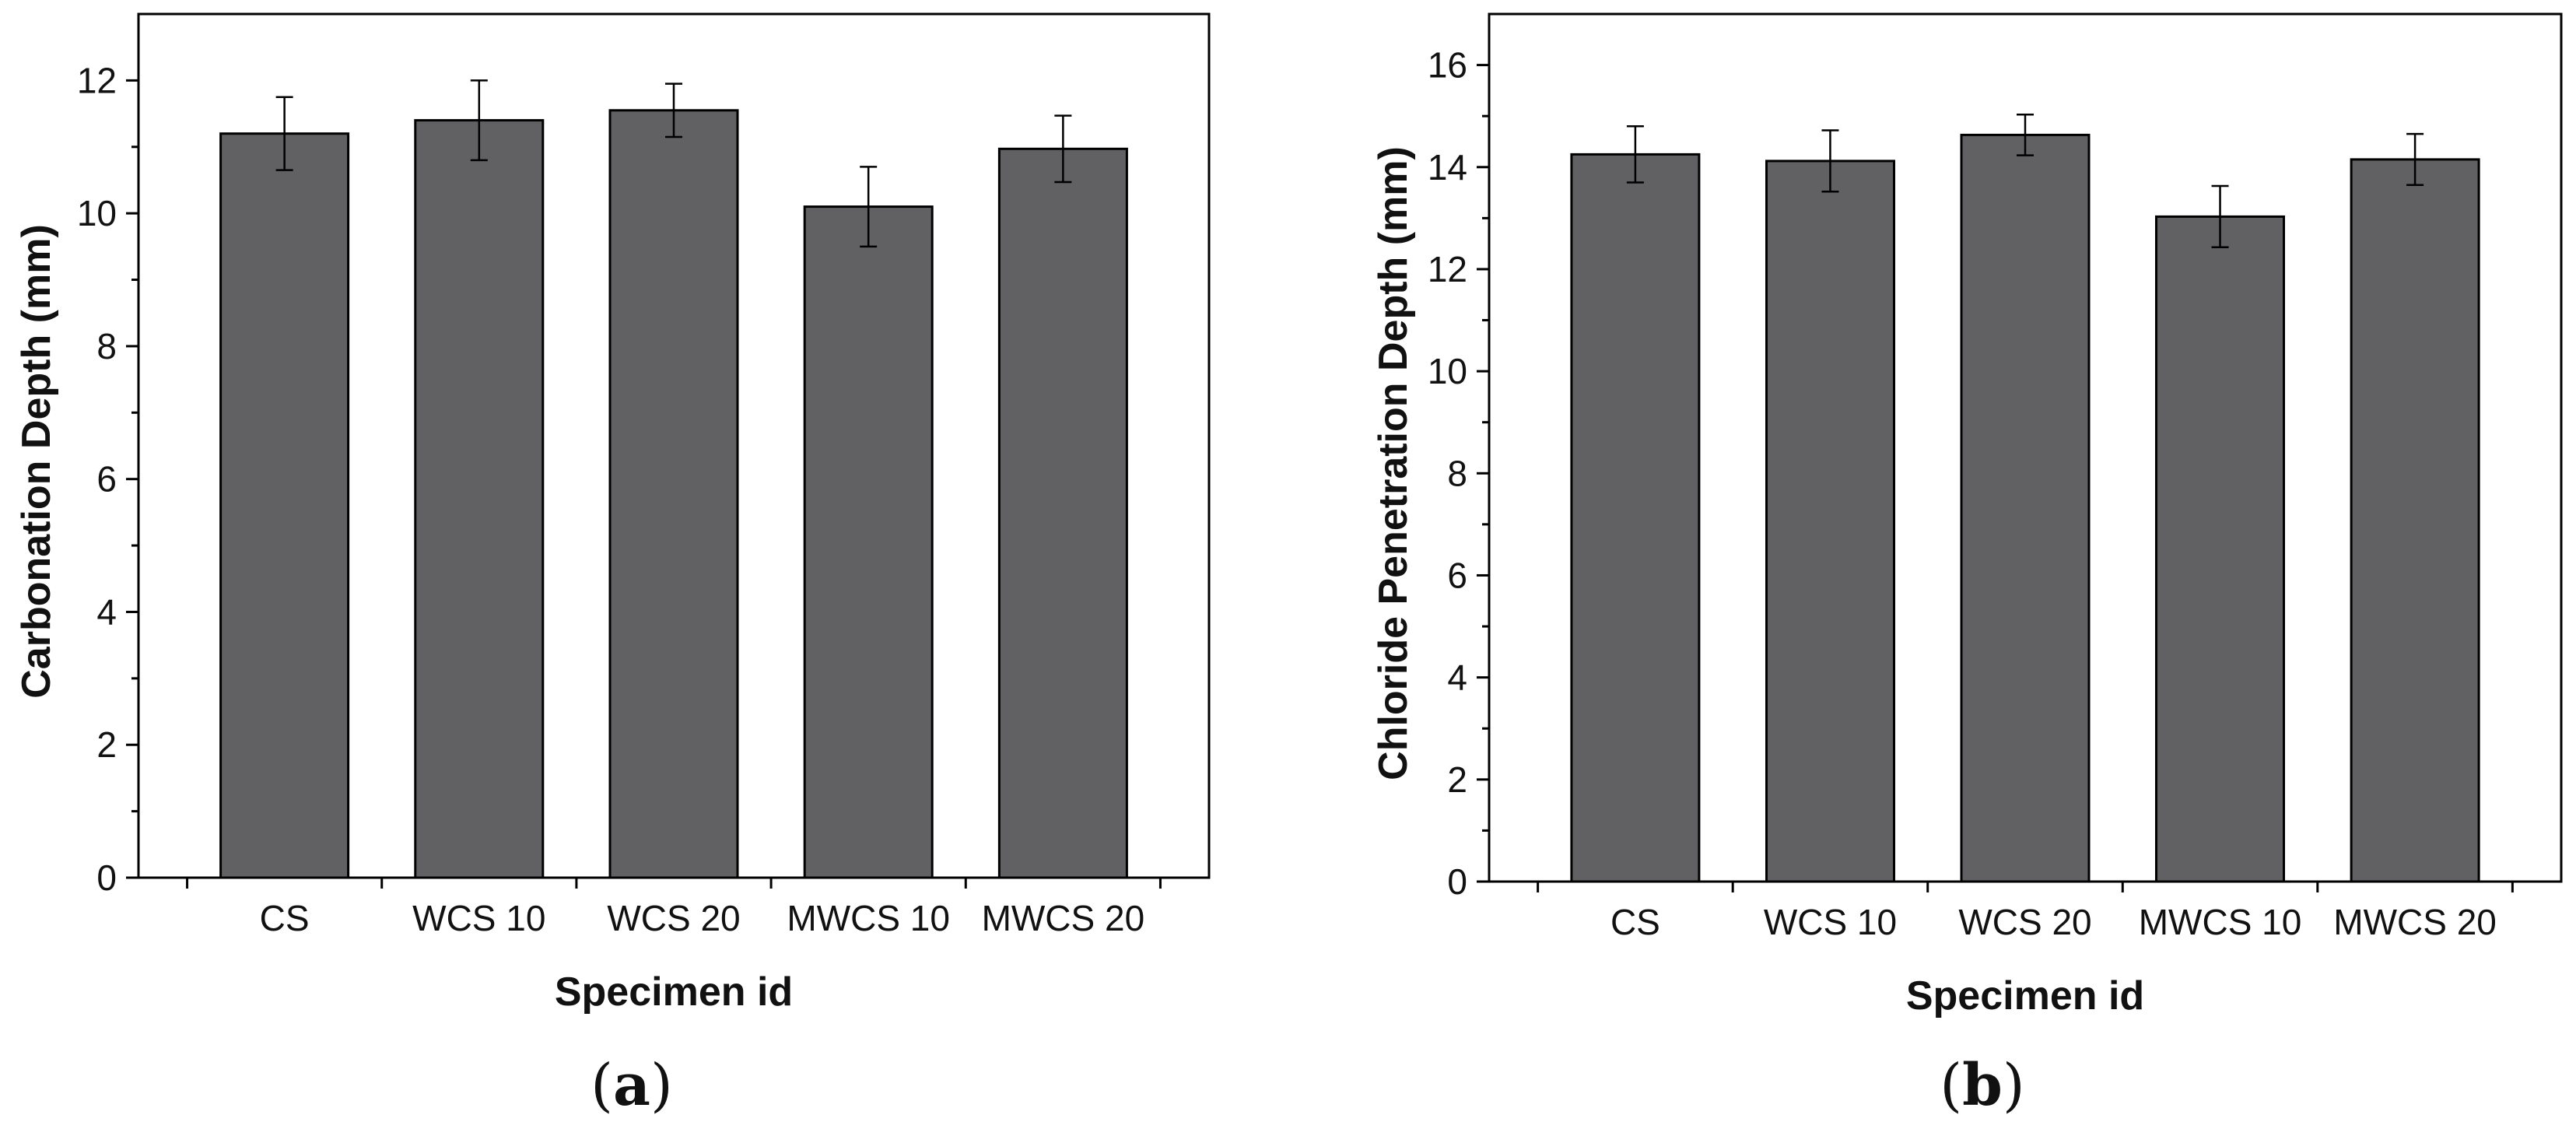 The height and width of the screenshot is (1136, 2576). Describe the element at coordinates (1447, 65) in the screenshot. I see `y-tick-label: 16` at that location.